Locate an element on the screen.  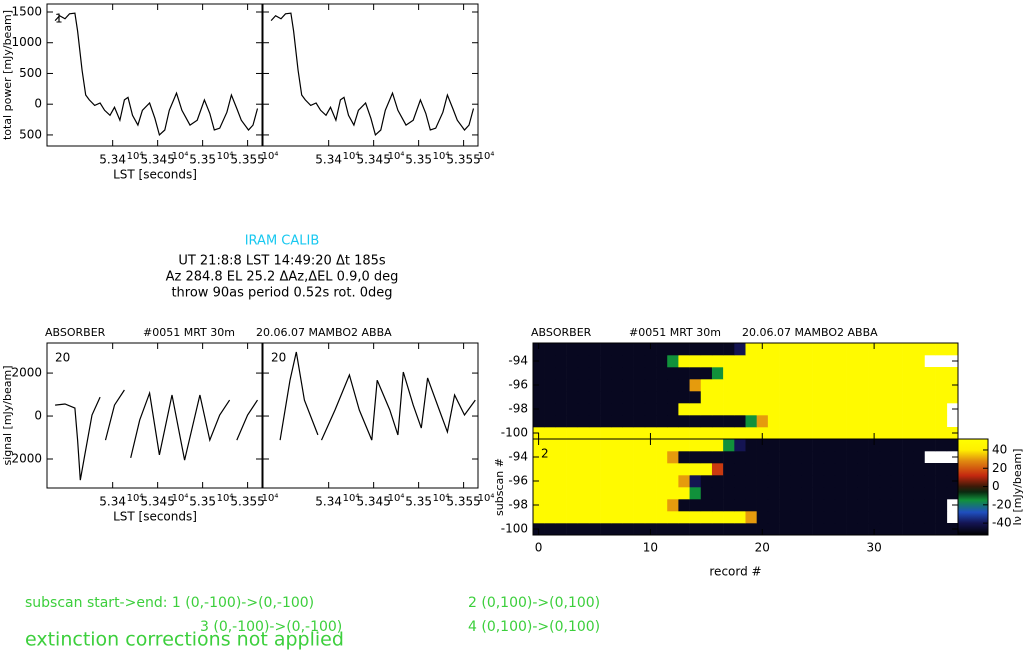
panel-label: 2 is located at coordinates (545, 454).